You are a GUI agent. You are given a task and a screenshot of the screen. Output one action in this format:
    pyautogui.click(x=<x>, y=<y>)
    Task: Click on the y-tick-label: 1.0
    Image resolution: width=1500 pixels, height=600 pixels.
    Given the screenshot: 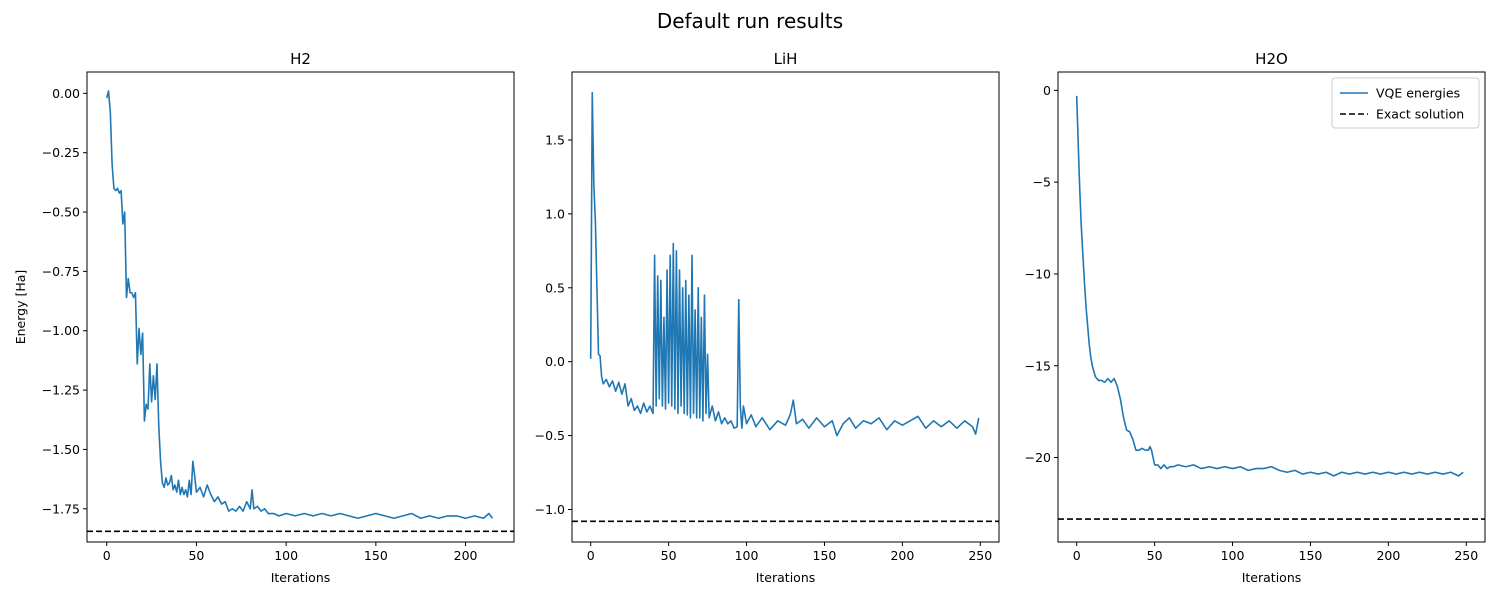 What is the action you would take?
    pyautogui.click(x=555, y=213)
    